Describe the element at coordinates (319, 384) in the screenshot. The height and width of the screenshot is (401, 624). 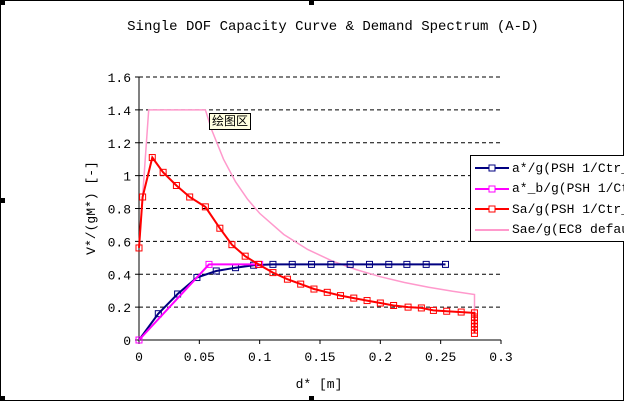
I see `x-axis-label: d* [m]` at that location.